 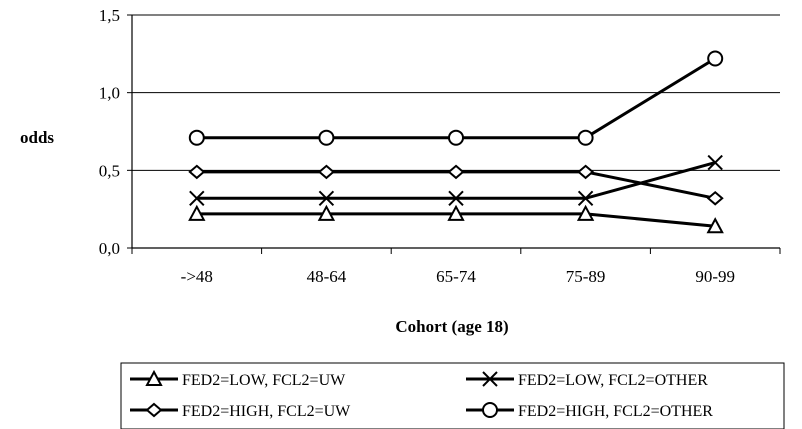 What do you see at coordinates (327, 276) in the screenshot?
I see `x-tick-label: 48-64` at bounding box center [327, 276].